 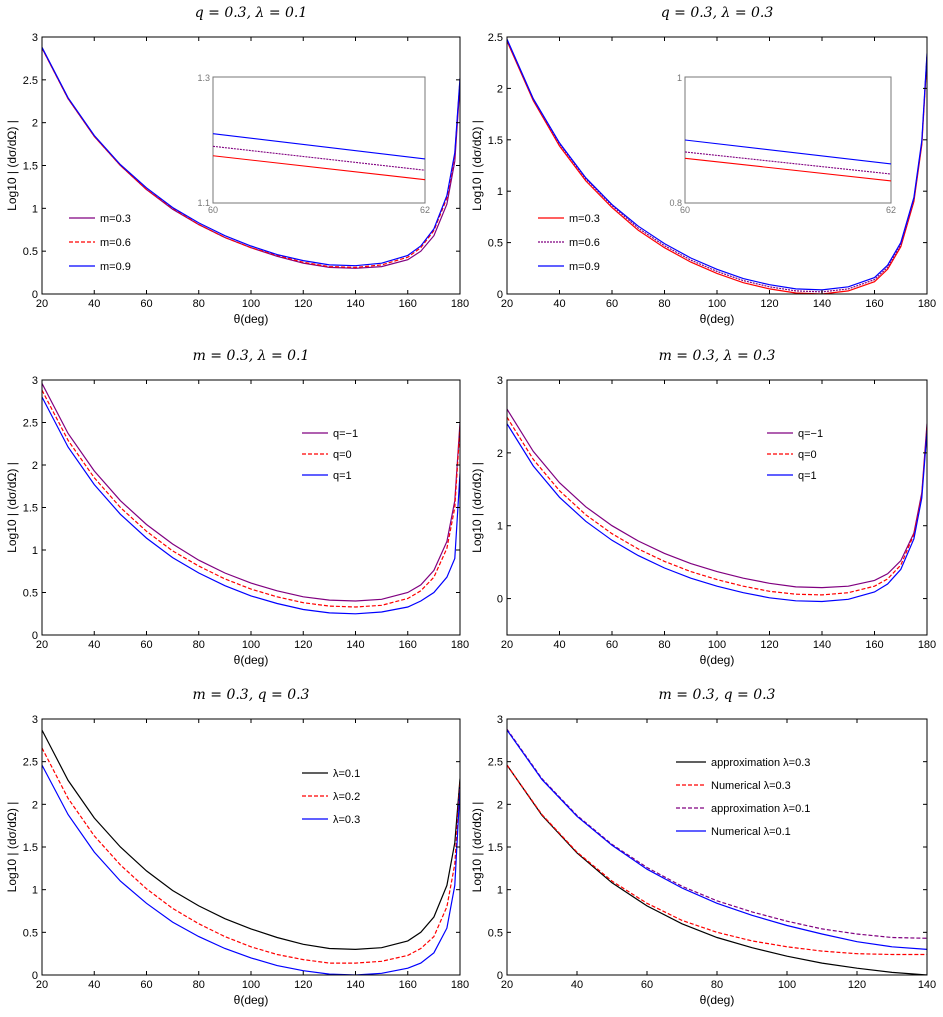 I want to click on y-tick-label: 2, so click(x=35, y=805).